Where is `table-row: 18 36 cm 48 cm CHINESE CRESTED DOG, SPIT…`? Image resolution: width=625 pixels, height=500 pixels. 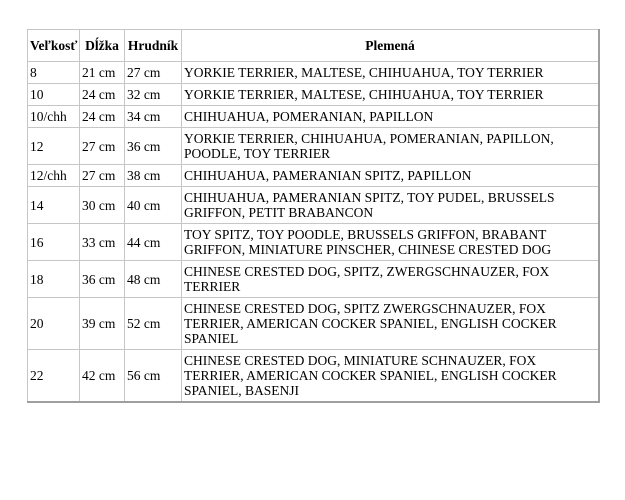 table-row: 18 36 cm 48 cm CHINESE CRESTED DOG, SPIT… is located at coordinates (313, 279).